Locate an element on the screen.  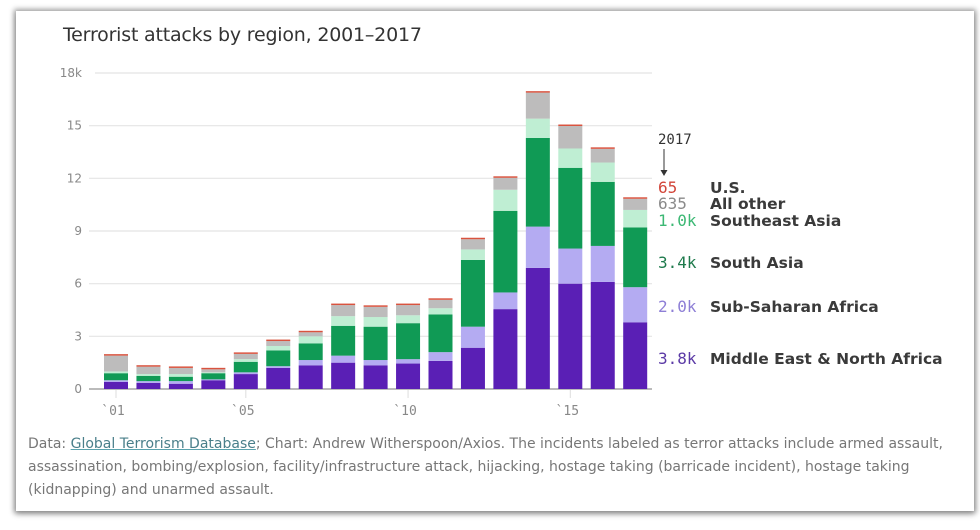
end-label-name: Southeast Asia is located at coordinates (775, 221).